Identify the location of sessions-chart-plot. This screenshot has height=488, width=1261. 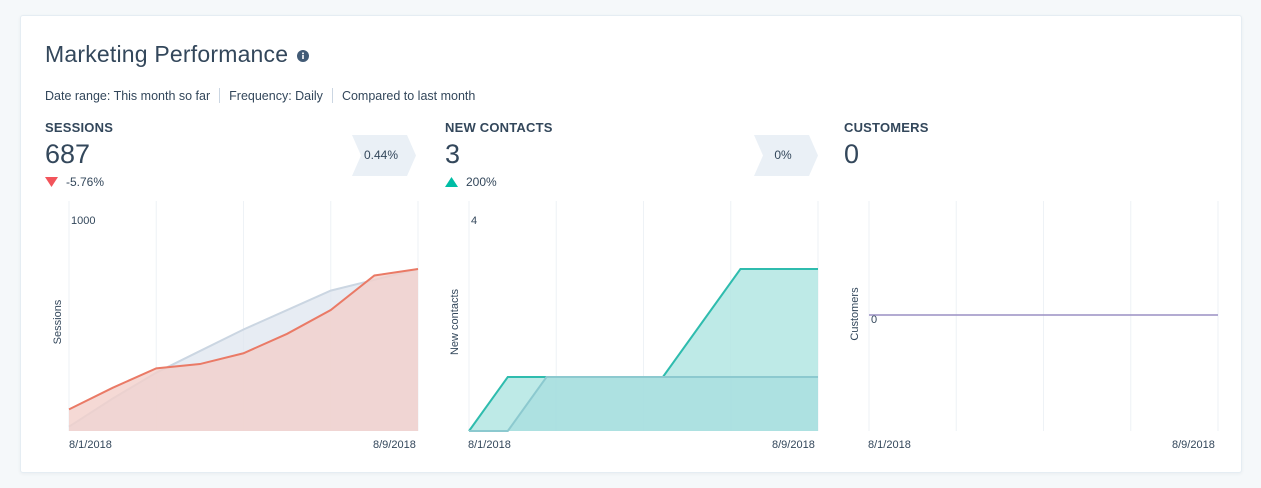
(243, 316).